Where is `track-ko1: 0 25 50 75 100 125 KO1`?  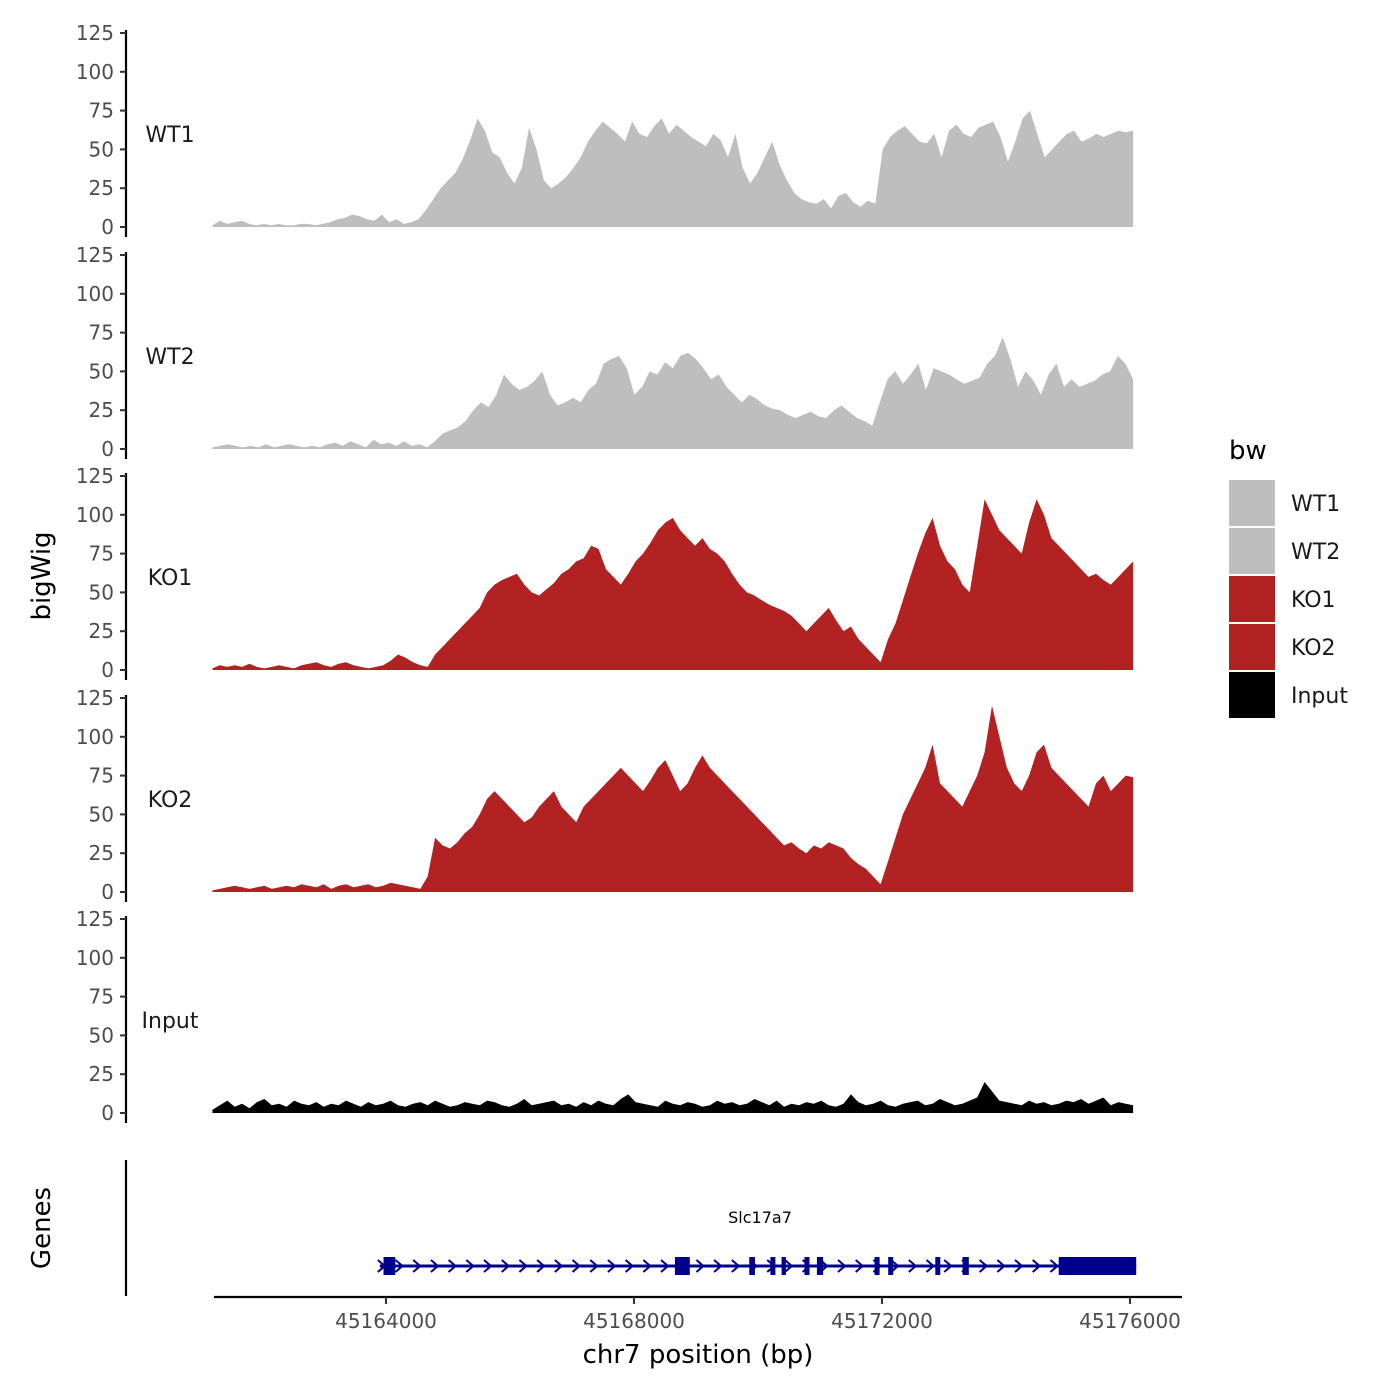
track-ko1: 0 25 50 75 100 125 KO1 is located at coordinates (605, 573).